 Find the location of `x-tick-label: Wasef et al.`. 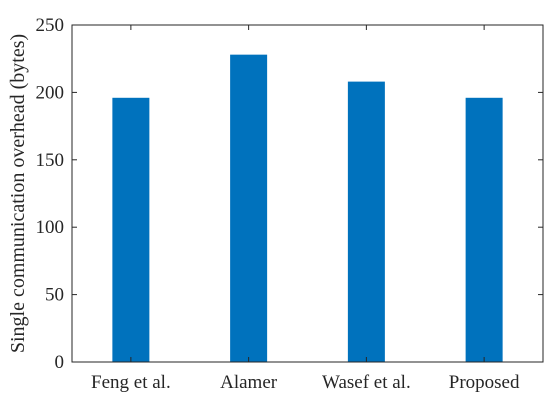

x-tick-label: Wasef et al. is located at coordinates (366, 382).